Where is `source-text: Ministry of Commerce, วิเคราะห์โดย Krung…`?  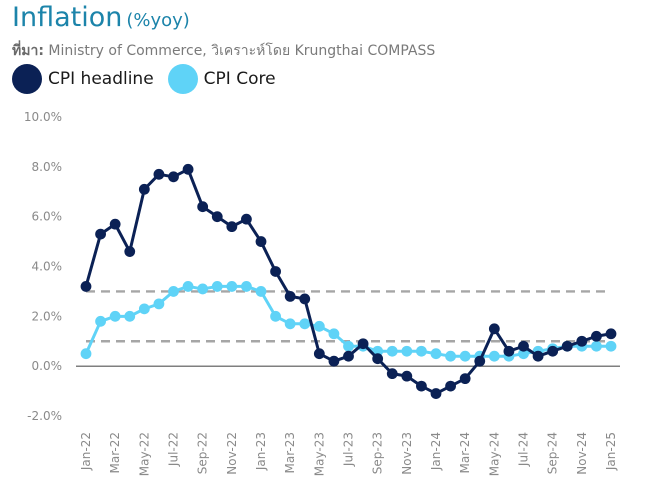
source-text: Ministry of Commerce, วิเคราะห์โดย Krung… is located at coordinates (239, 51).